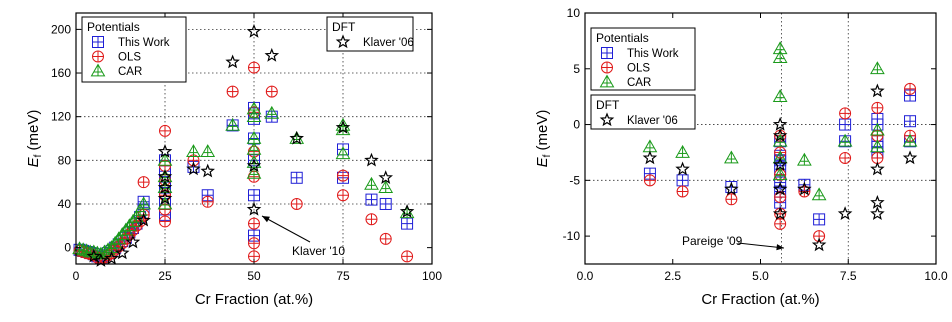  I want to click on x-tick-label: 10.0, so click(936, 276).